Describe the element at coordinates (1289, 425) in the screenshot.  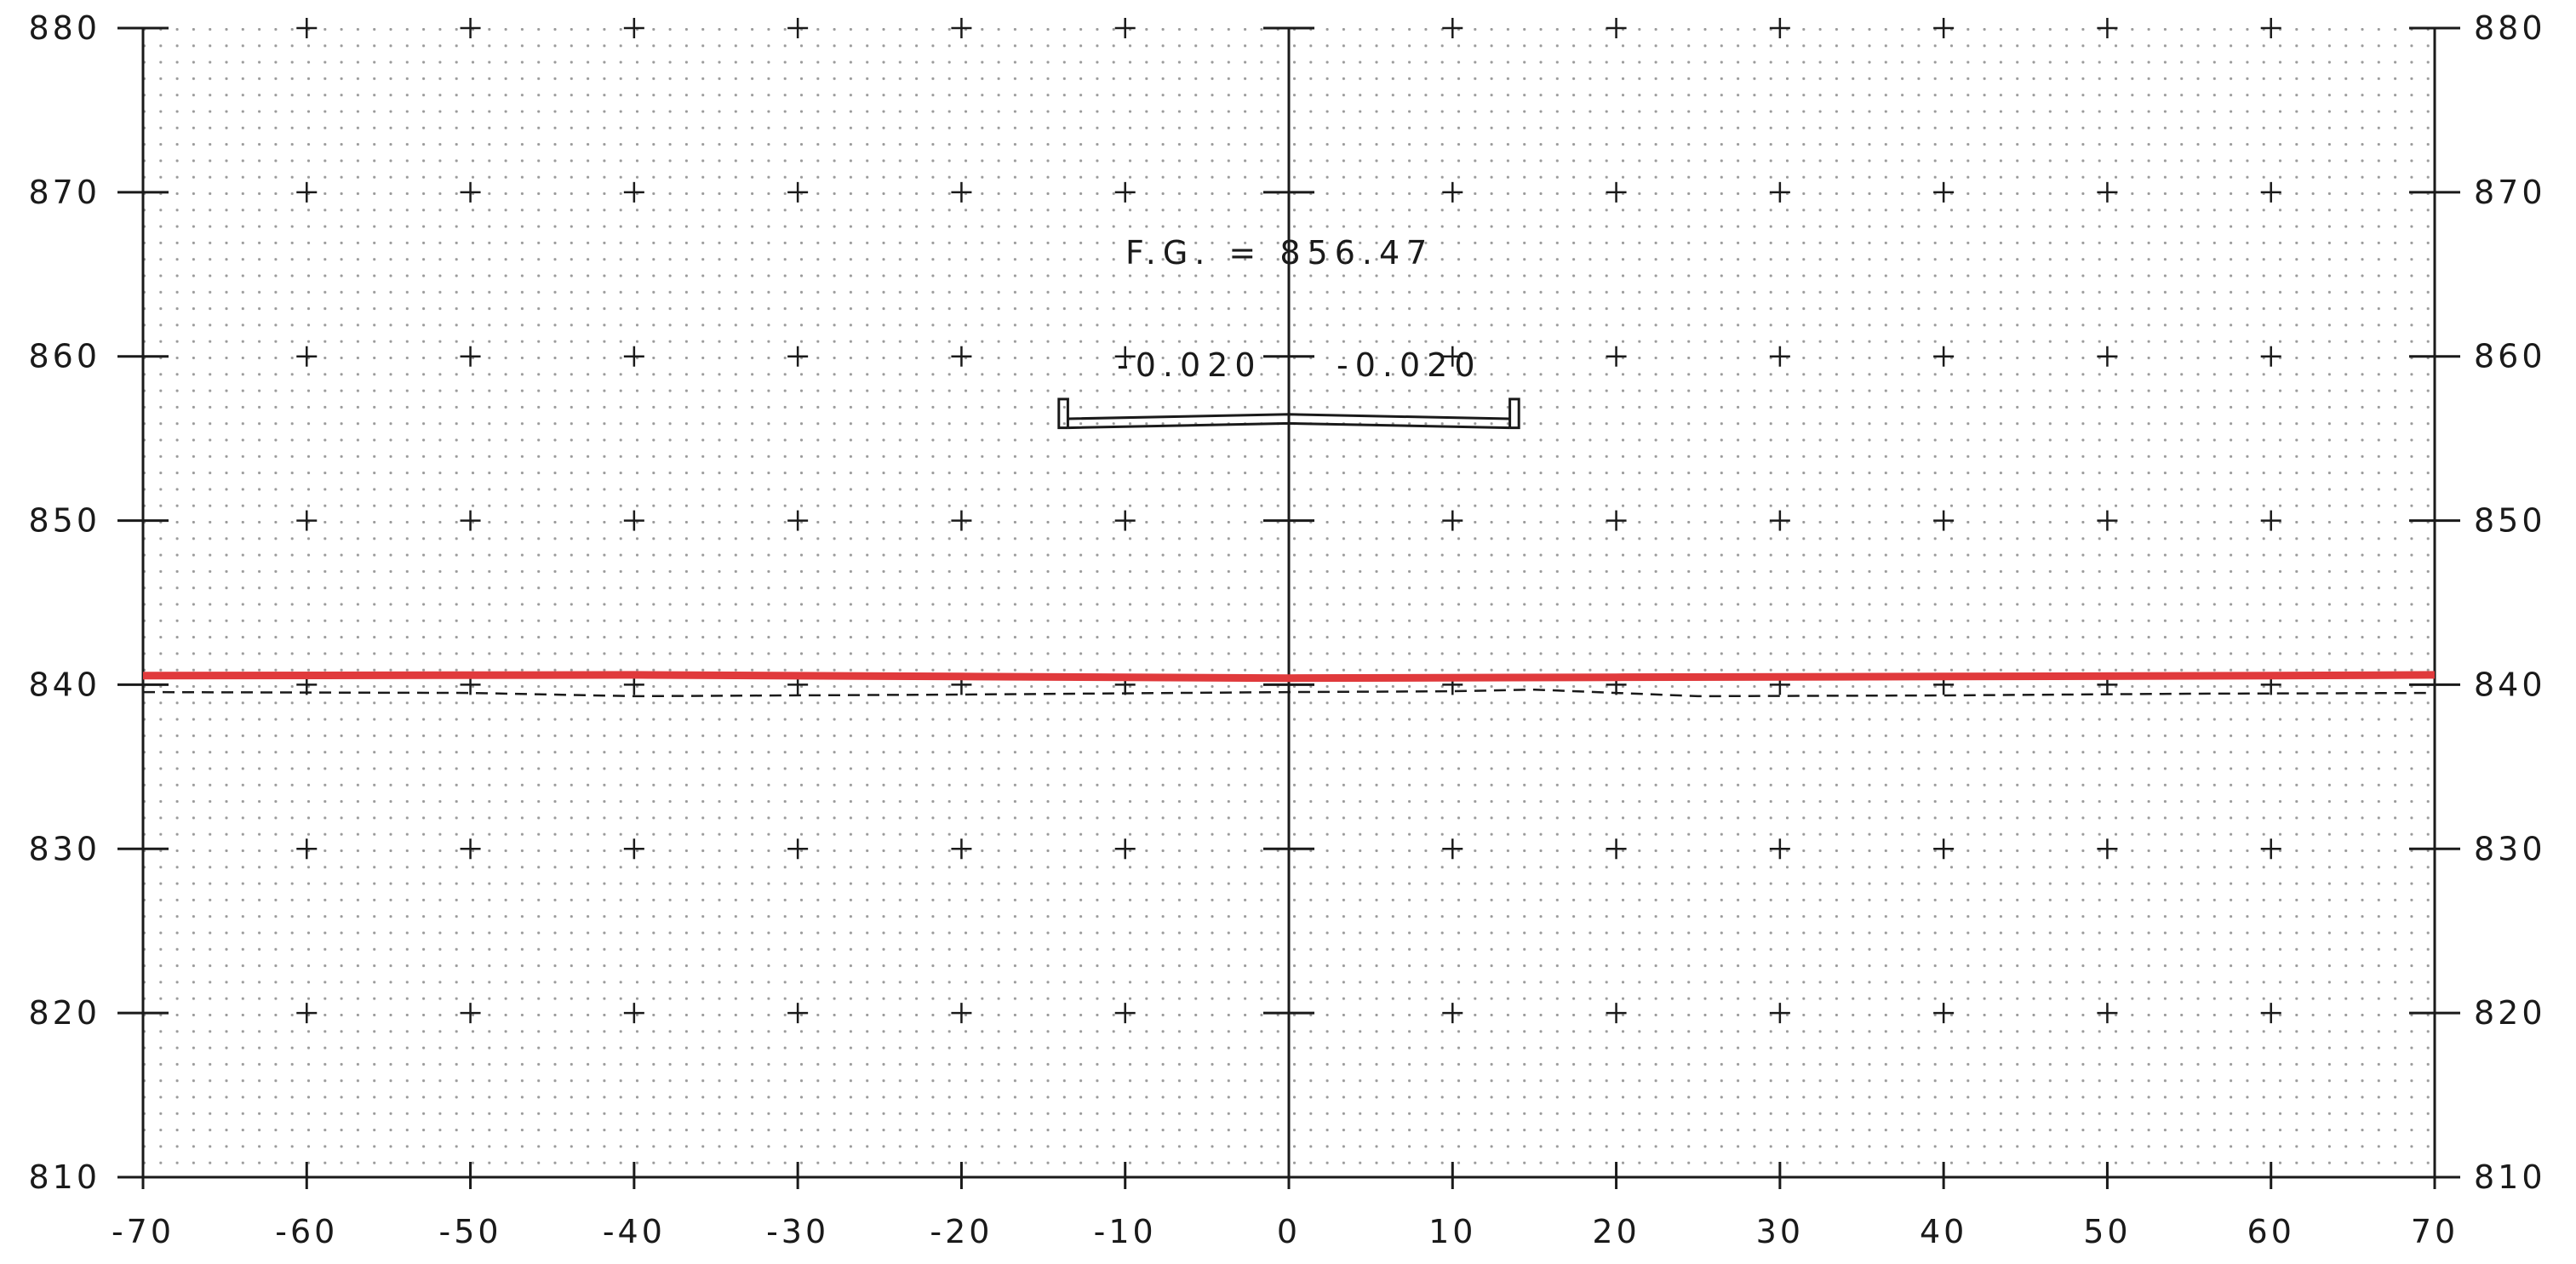
I see `pavement-bottom` at that location.